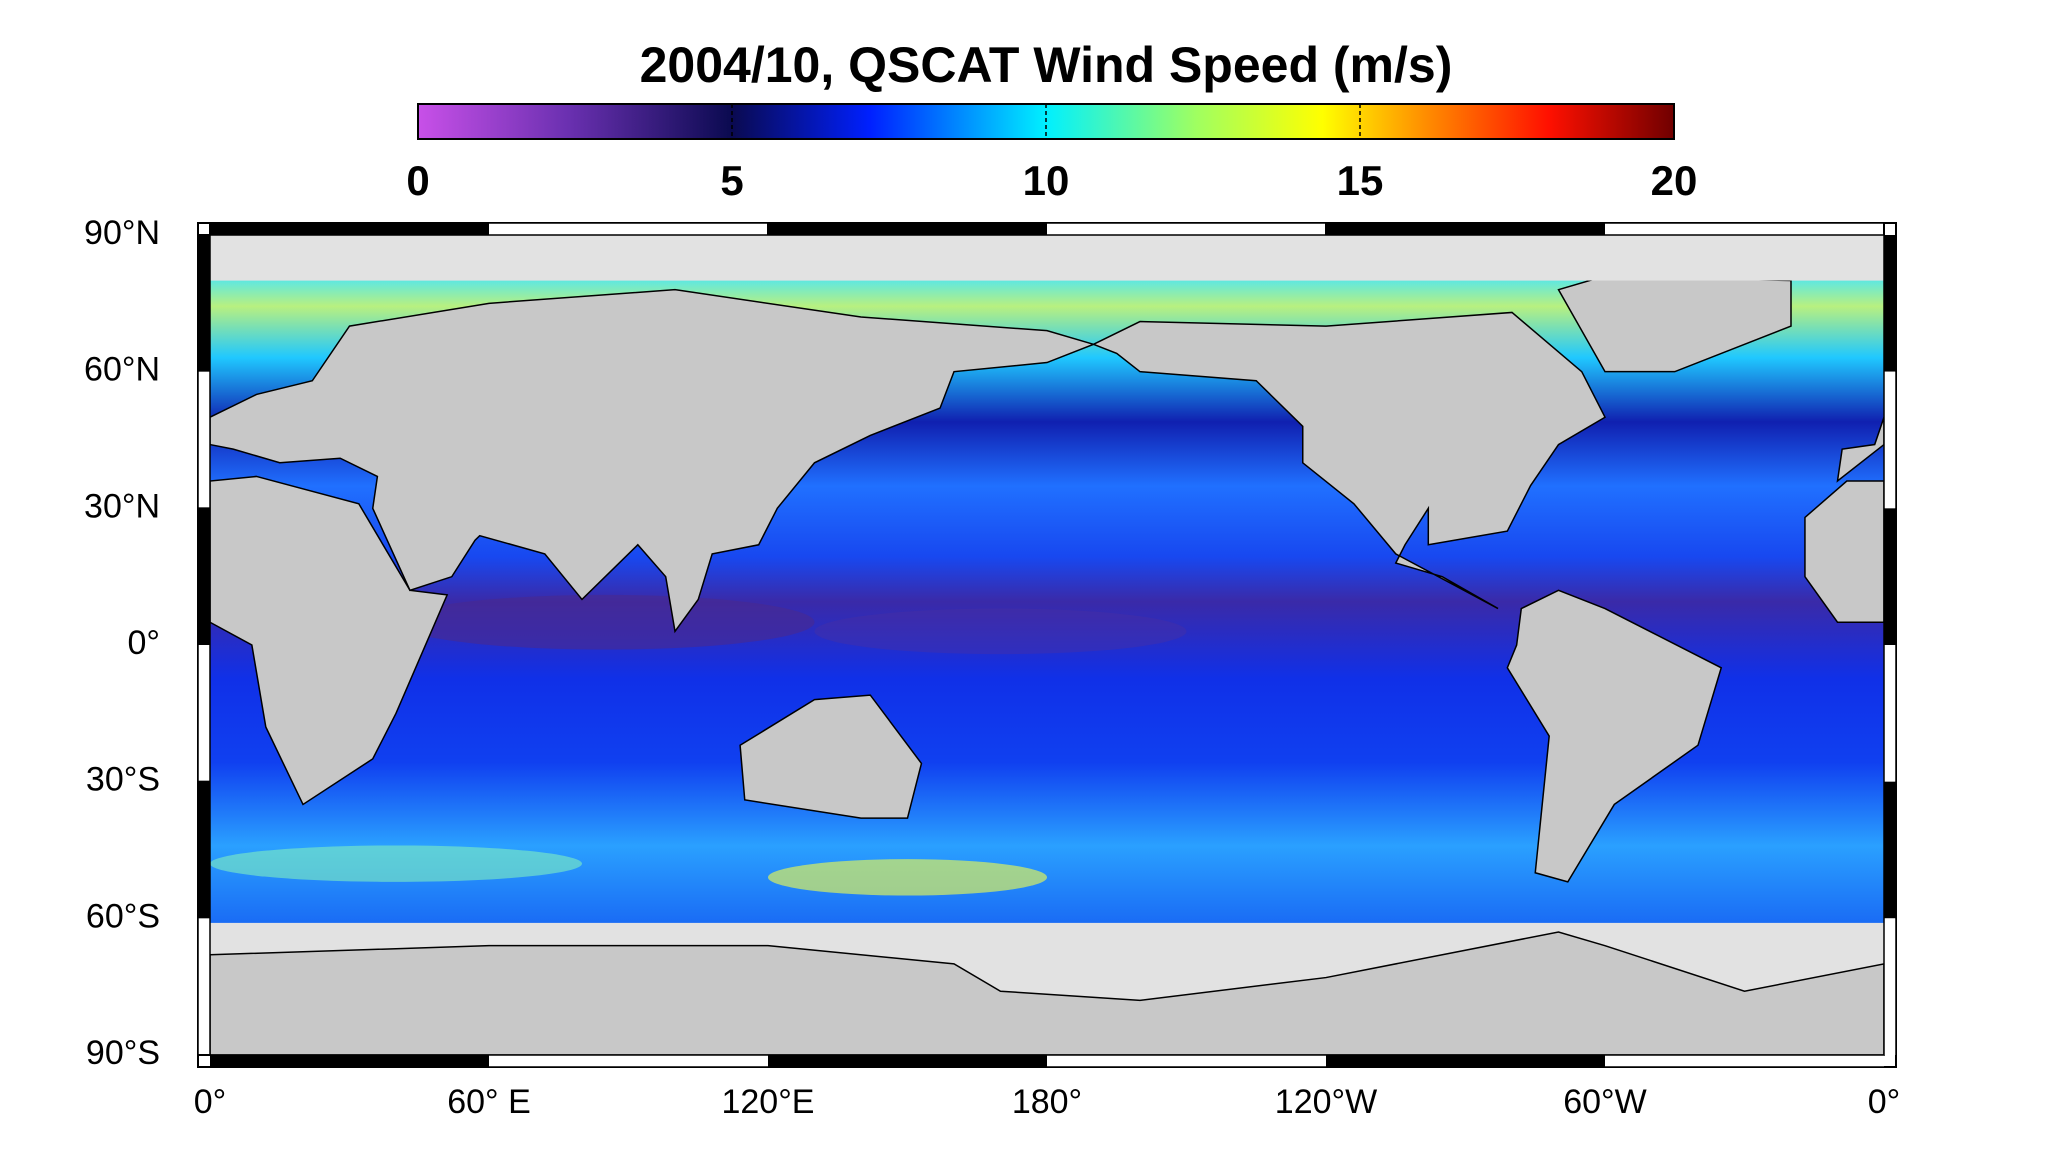  What do you see at coordinates (767, 1102) in the screenshot?
I see `x-tick-label: 120°E` at bounding box center [767, 1102].